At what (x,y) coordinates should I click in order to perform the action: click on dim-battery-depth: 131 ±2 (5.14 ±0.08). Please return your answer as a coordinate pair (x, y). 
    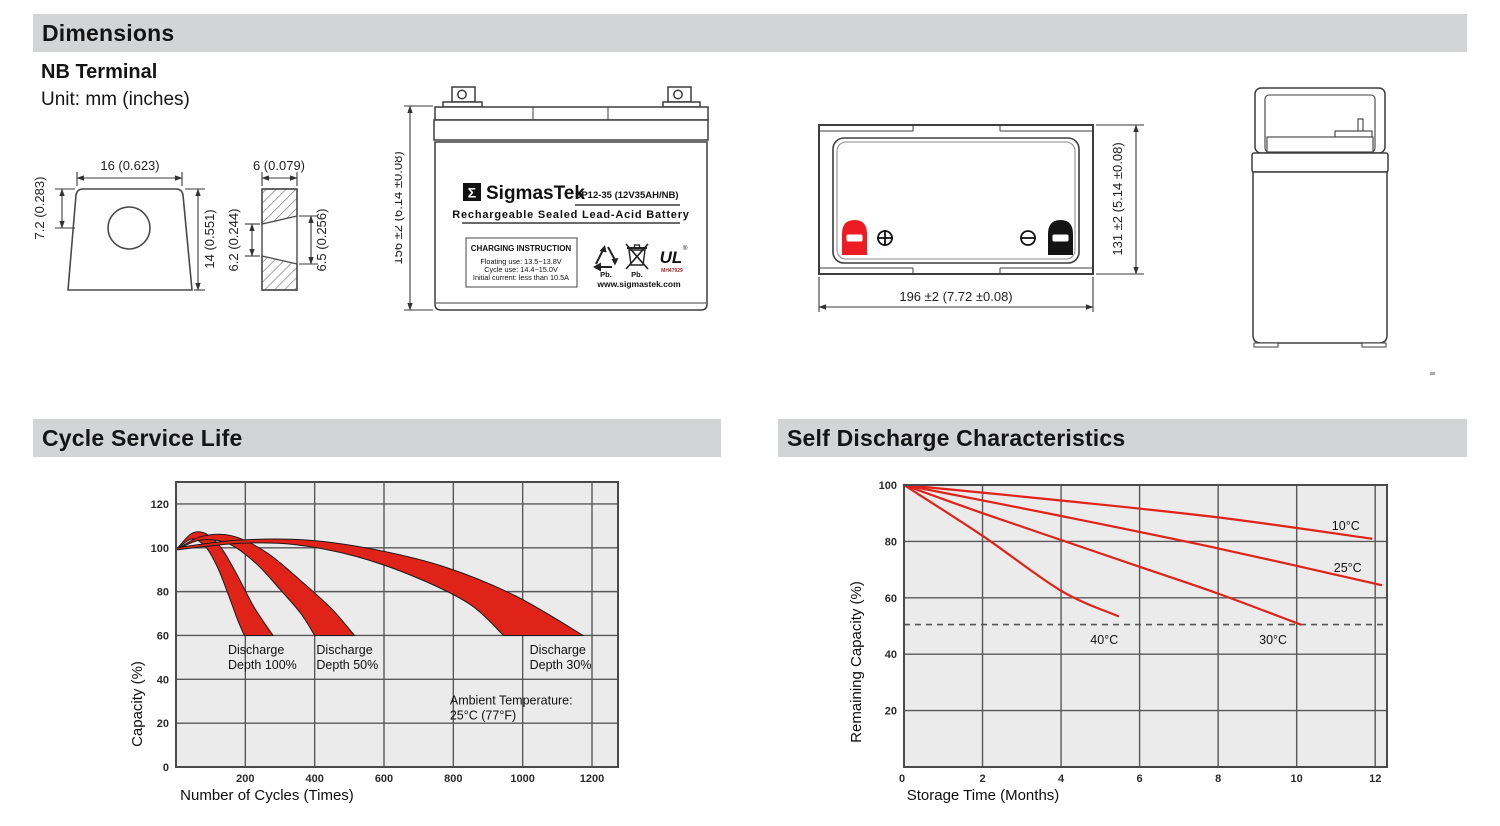
    Looking at the image, I should click on (1117, 198).